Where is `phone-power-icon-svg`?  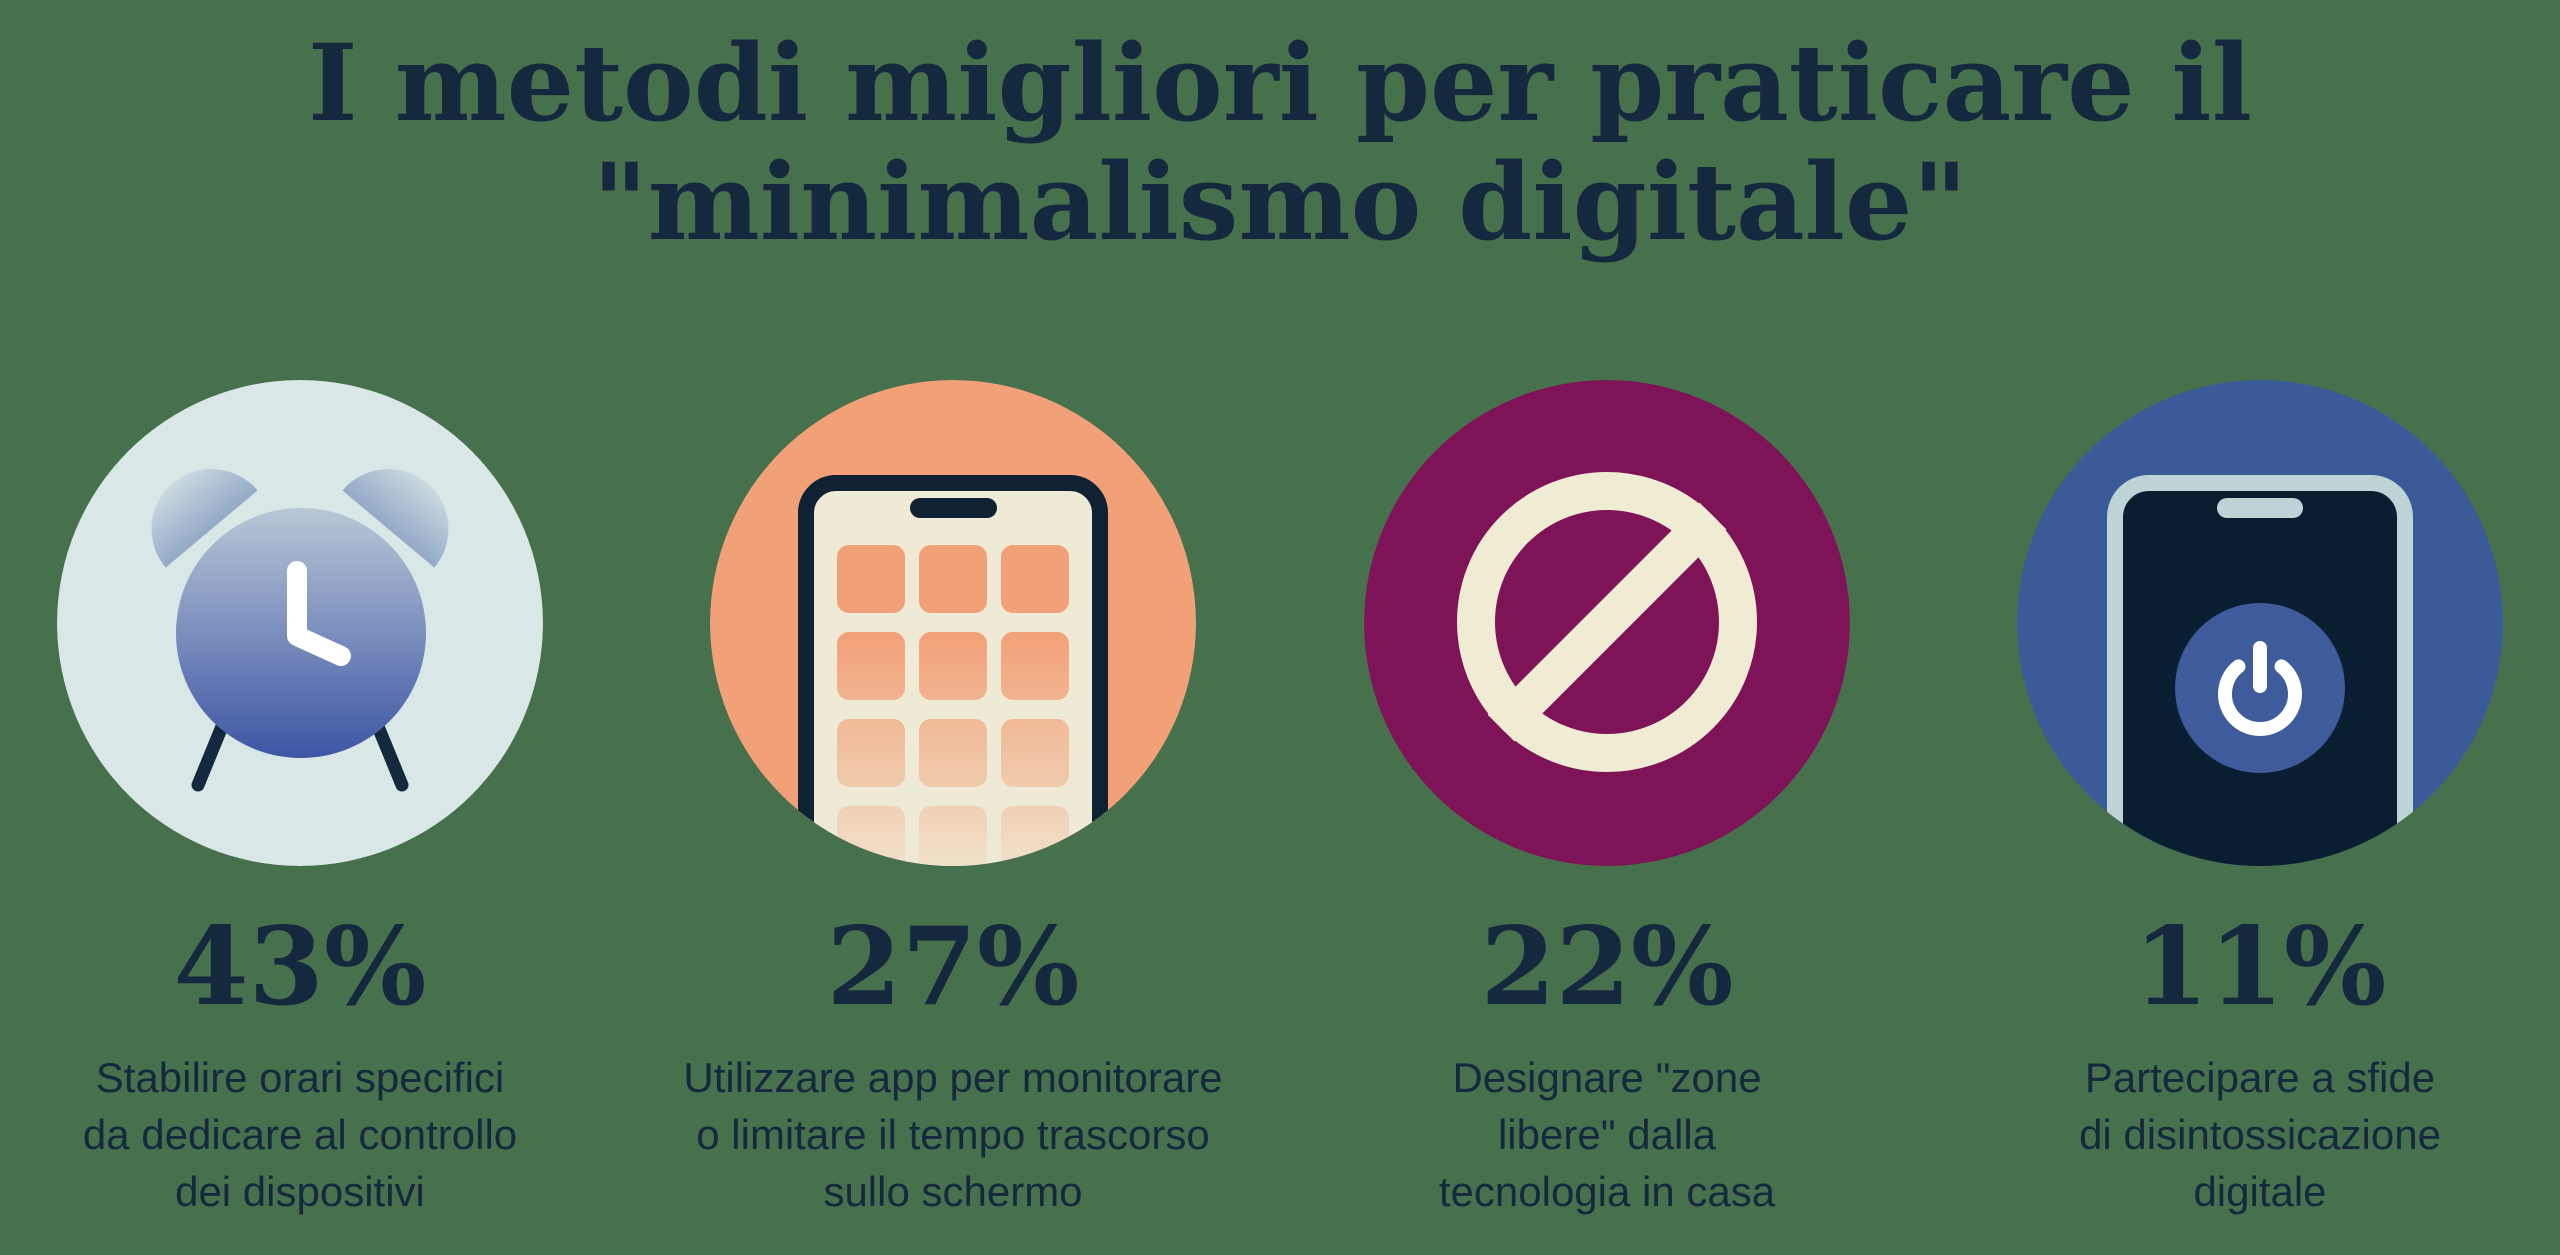 phone-power-icon-svg is located at coordinates (2260, 623).